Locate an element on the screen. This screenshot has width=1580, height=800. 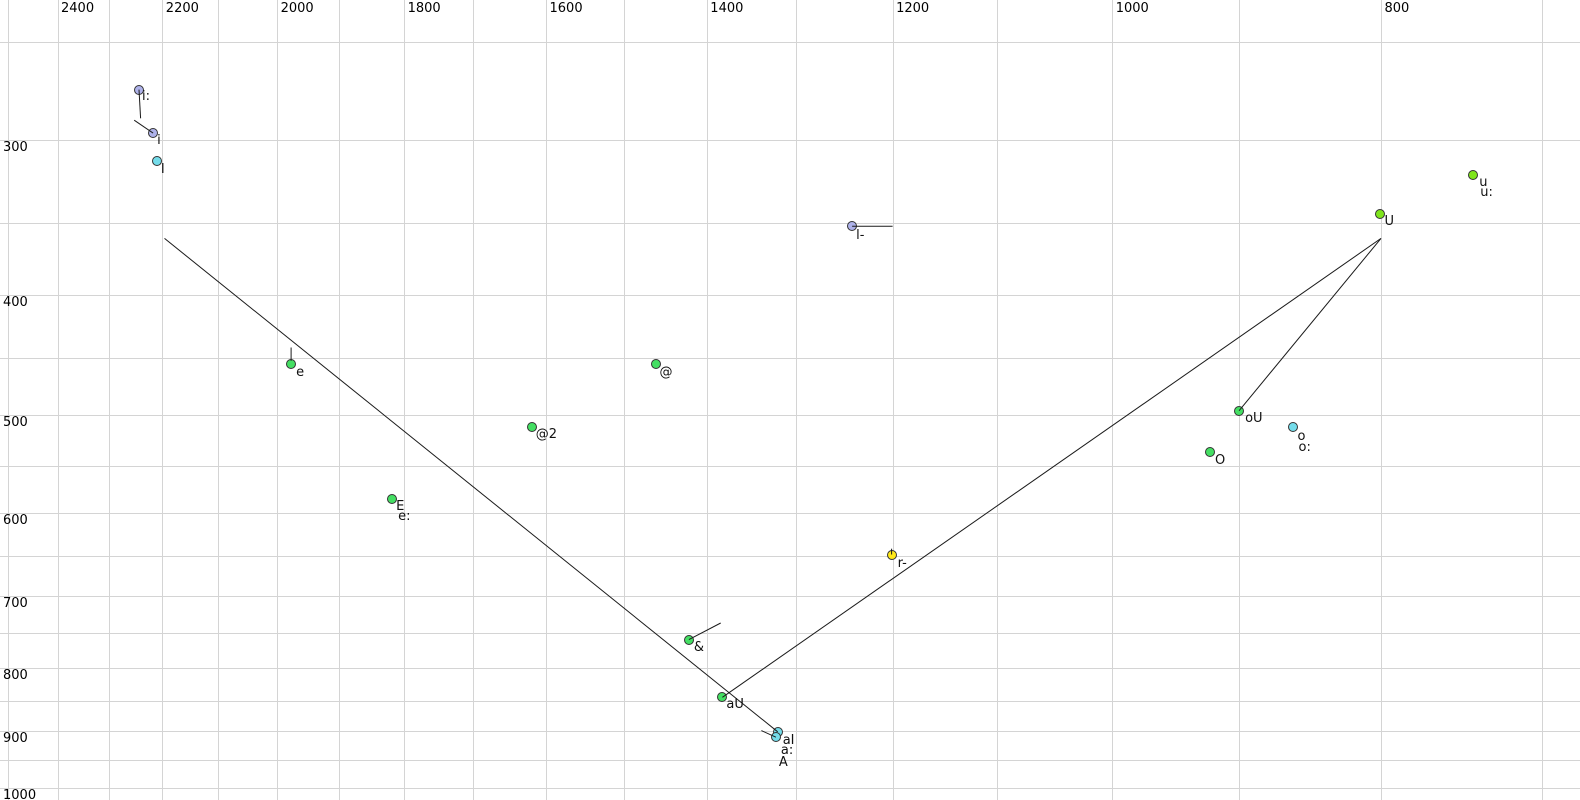
vowel-label-@2: @2 is located at coordinates (546, 434).